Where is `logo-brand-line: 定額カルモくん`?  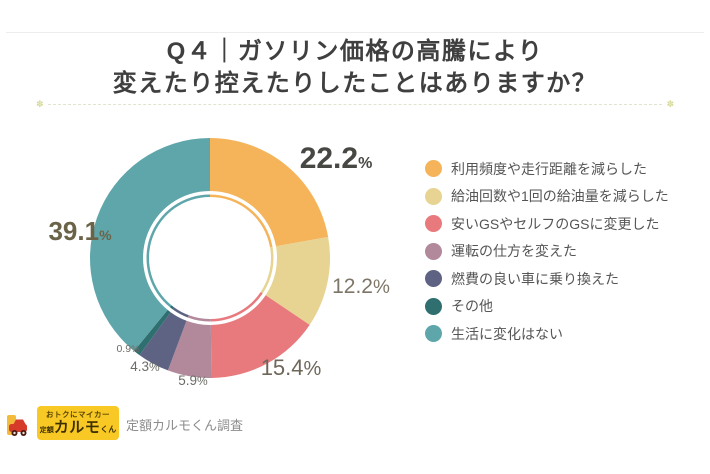 logo-brand-line: 定額カルモくん is located at coordinates (78, 429).